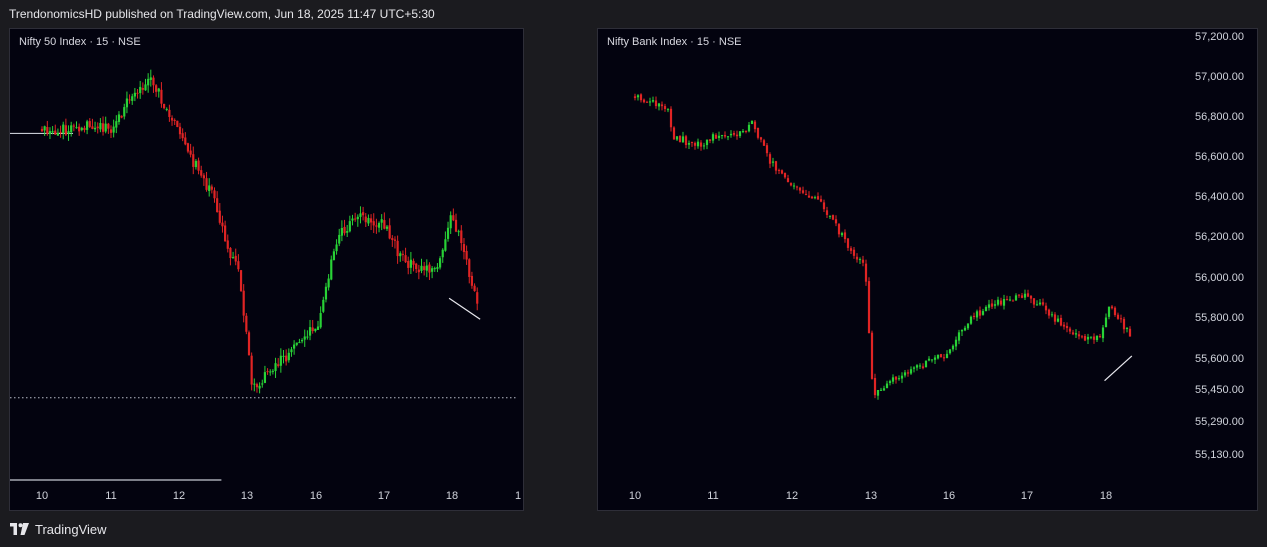  I want to click on y-tick-label: 57,000.00, so click(1219, 77).